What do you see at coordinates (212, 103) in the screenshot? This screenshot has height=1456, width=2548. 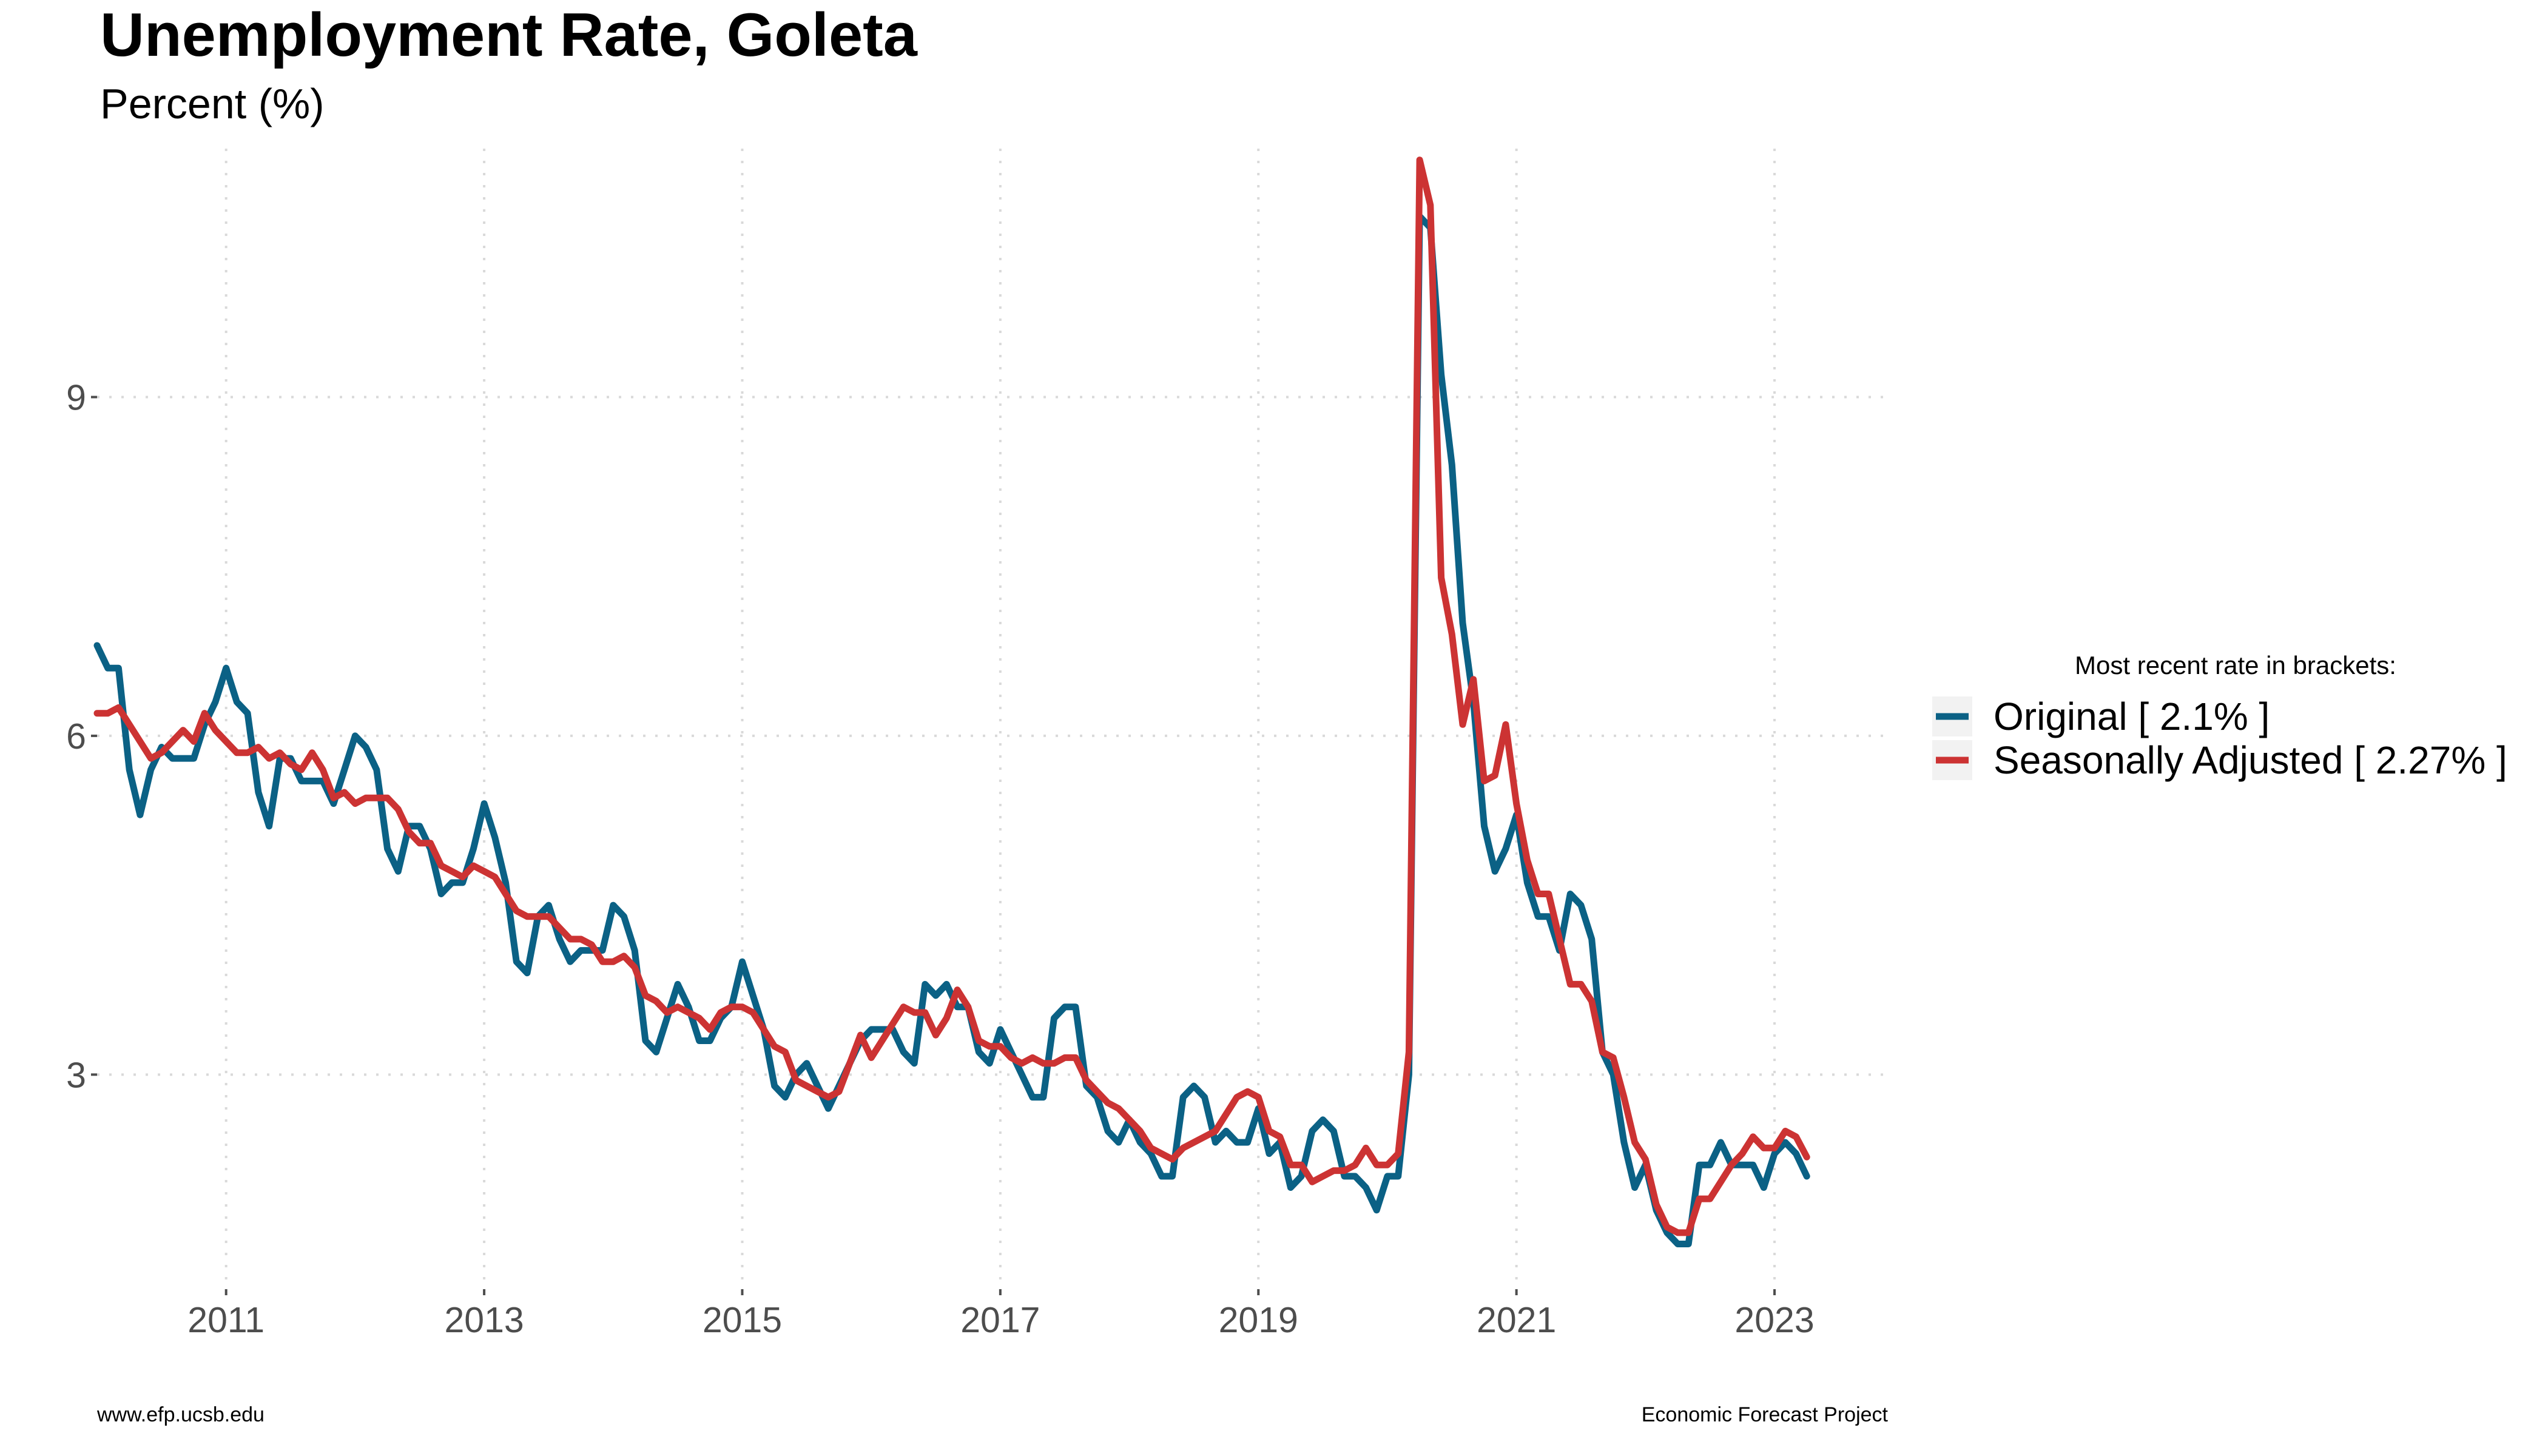 I see `chart-subtitle: Percent (%)` at bounding box center [212, 103].